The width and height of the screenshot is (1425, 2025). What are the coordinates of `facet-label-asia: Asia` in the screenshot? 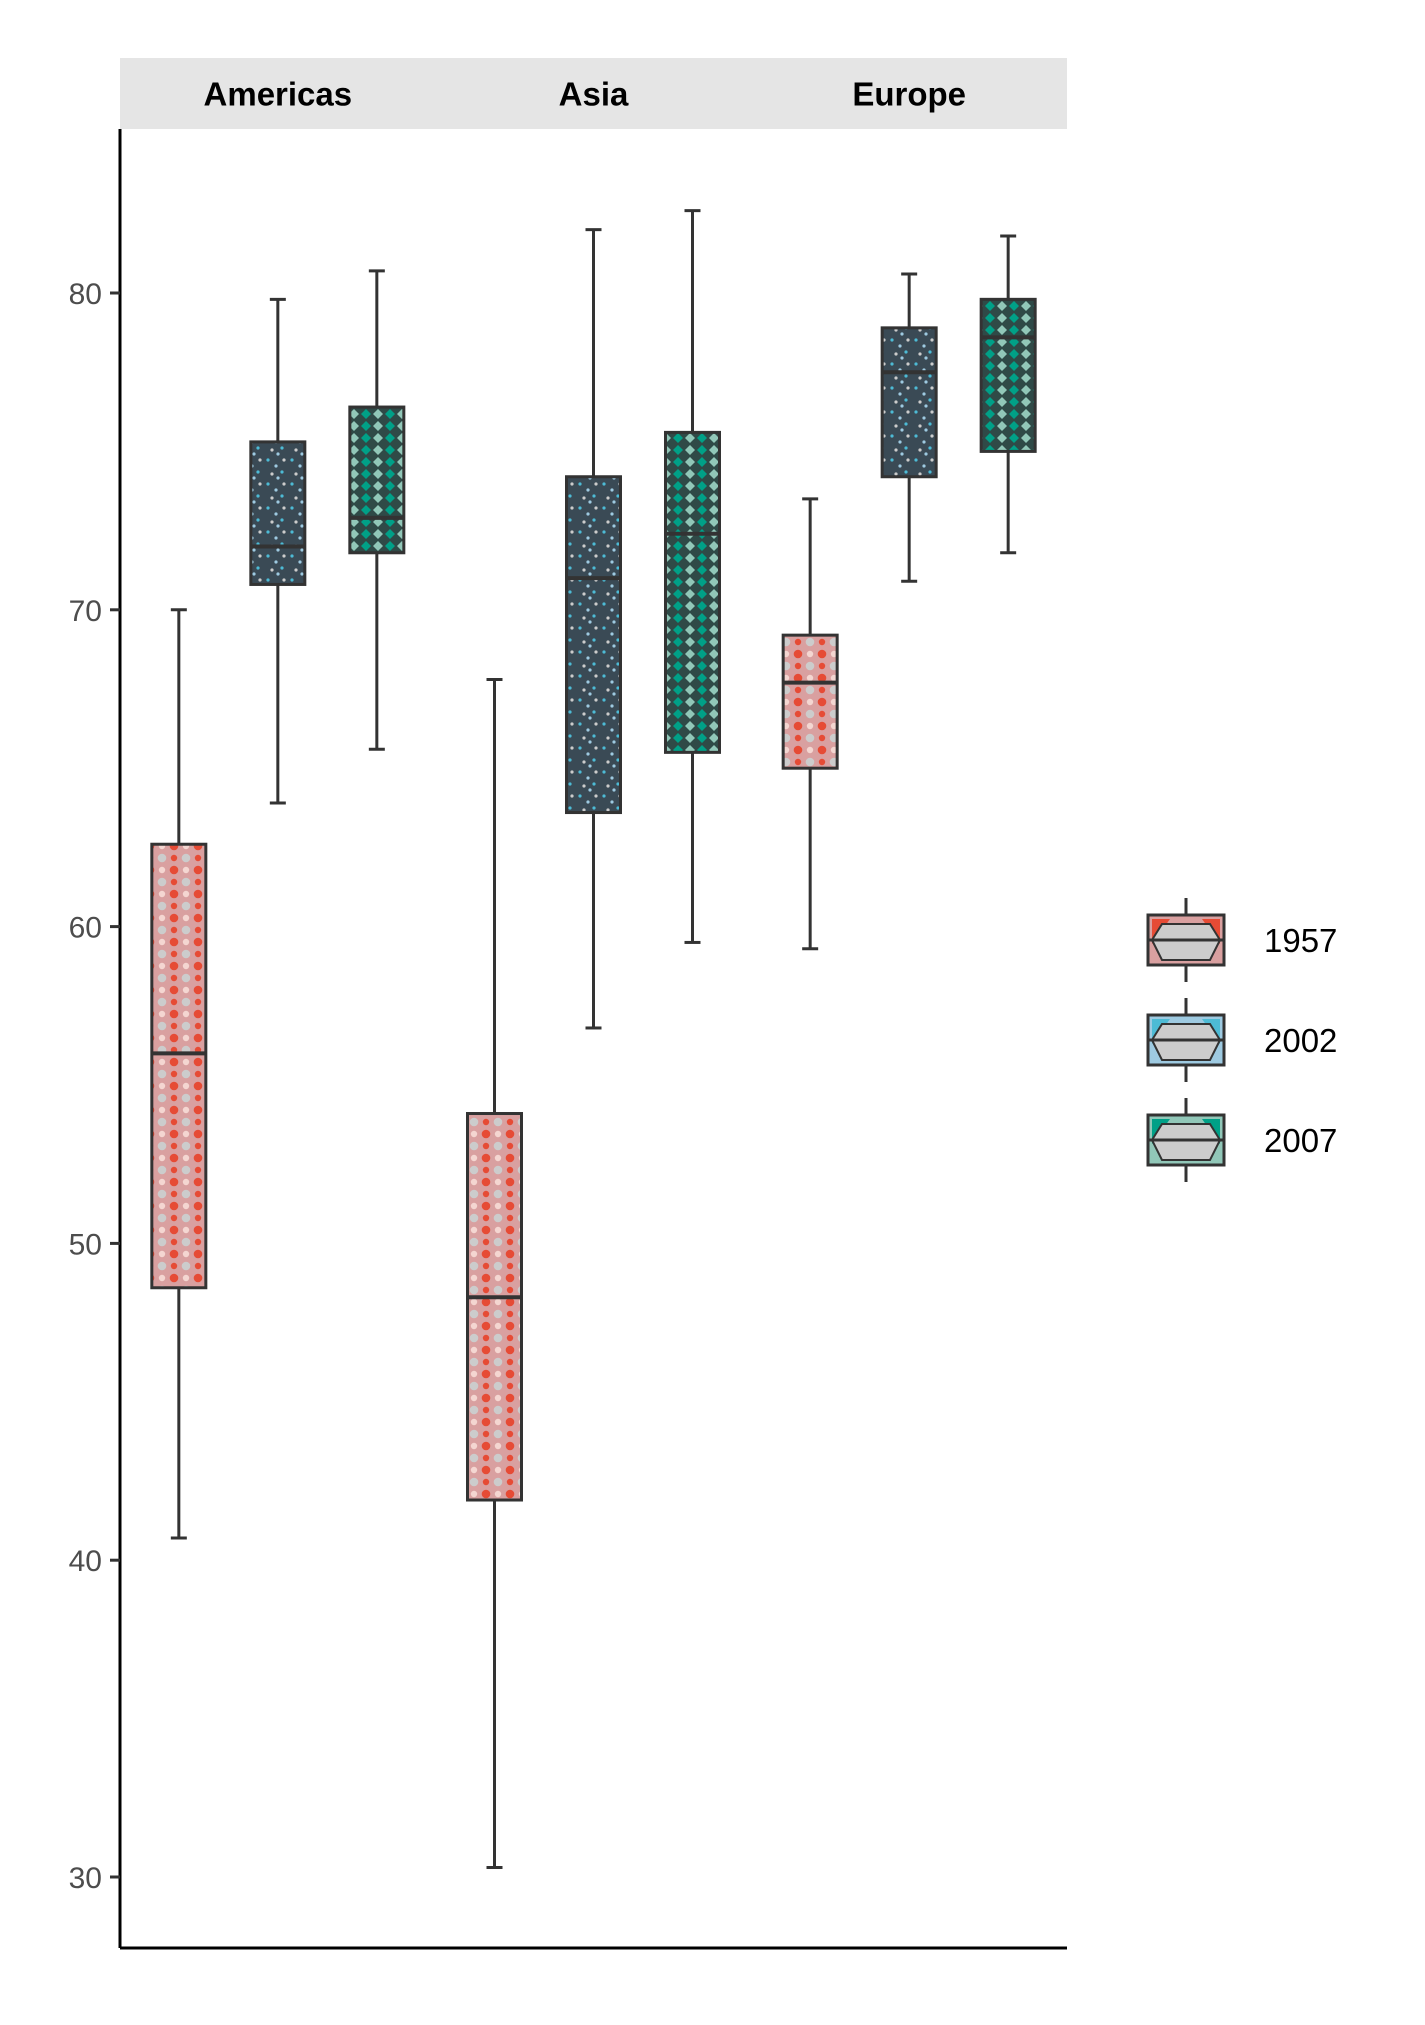 It's located at (594, 94).